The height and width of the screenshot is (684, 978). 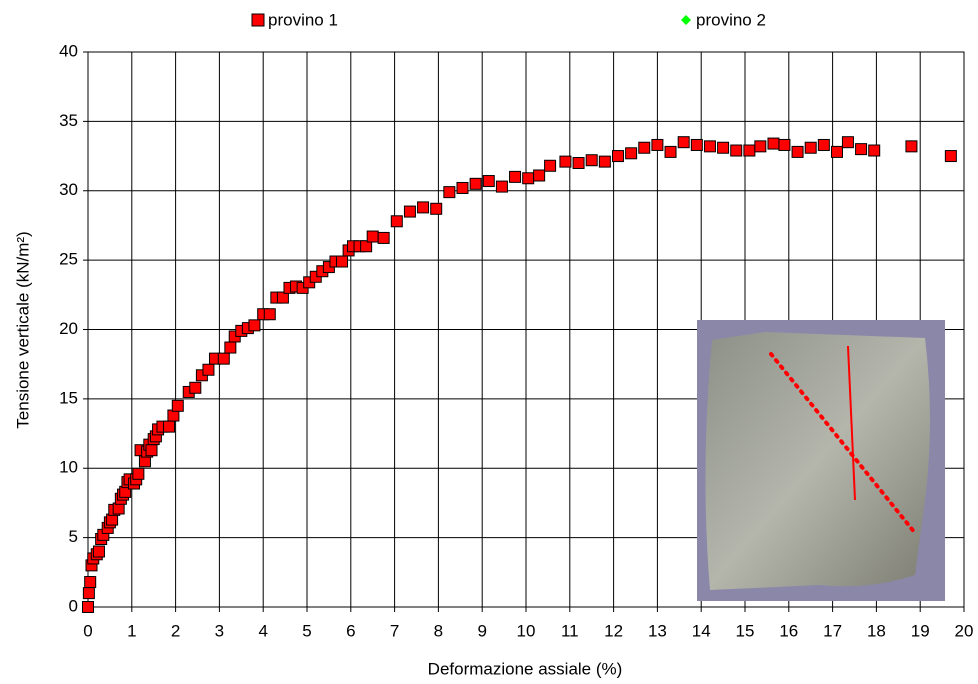 What do you see at coordinates (22, 329) in the screenshot?
I see `y-axis-label: Tensione verticale (kN/m²)` at bounding box center [22, 329].